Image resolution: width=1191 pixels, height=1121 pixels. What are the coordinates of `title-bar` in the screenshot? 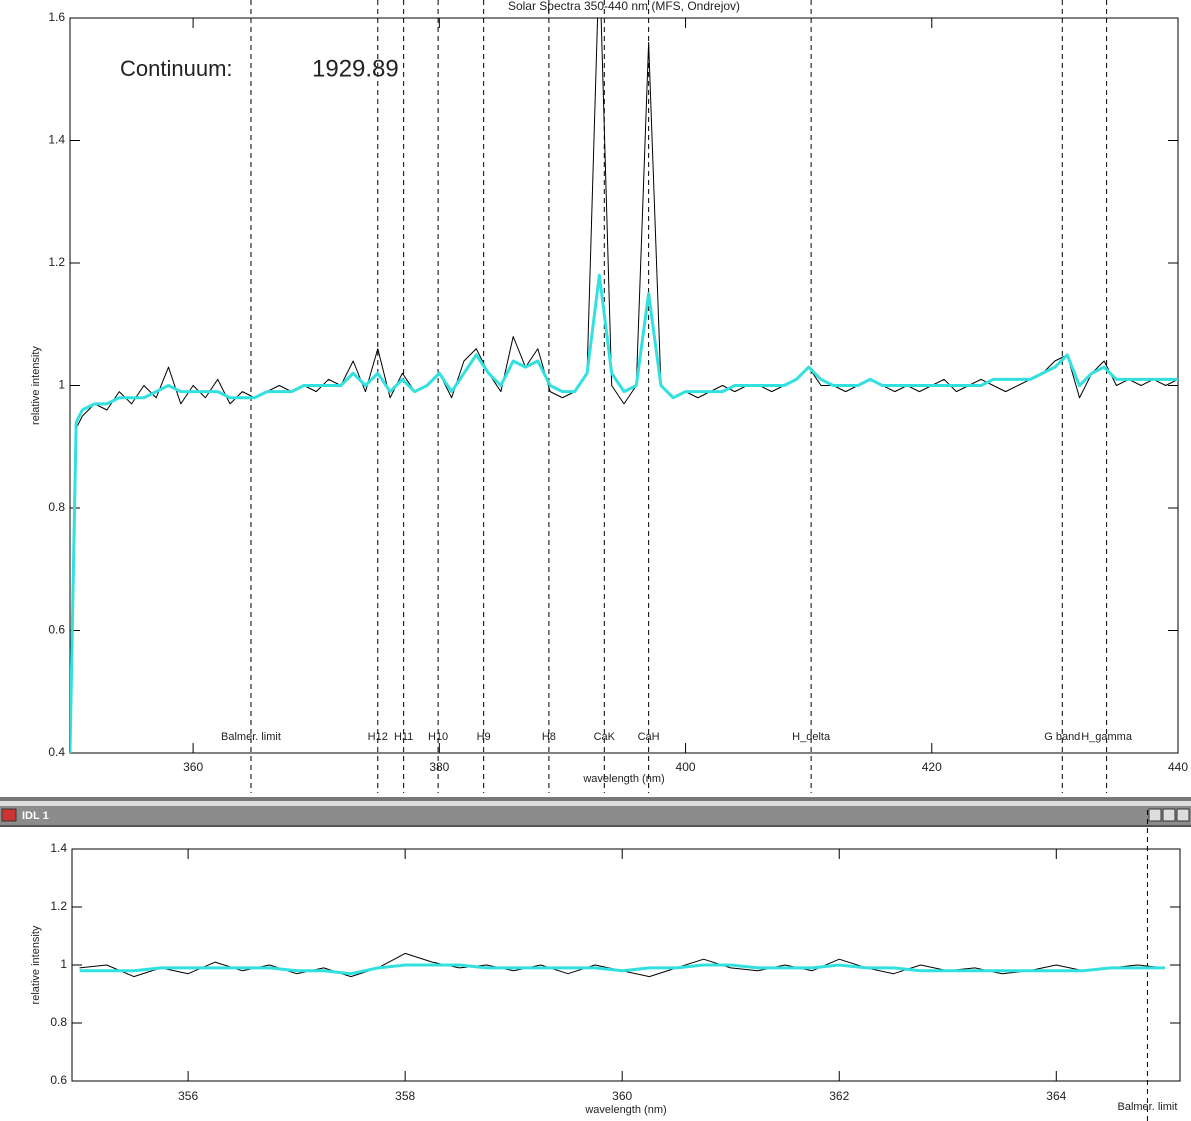 It's located at (595, 815).